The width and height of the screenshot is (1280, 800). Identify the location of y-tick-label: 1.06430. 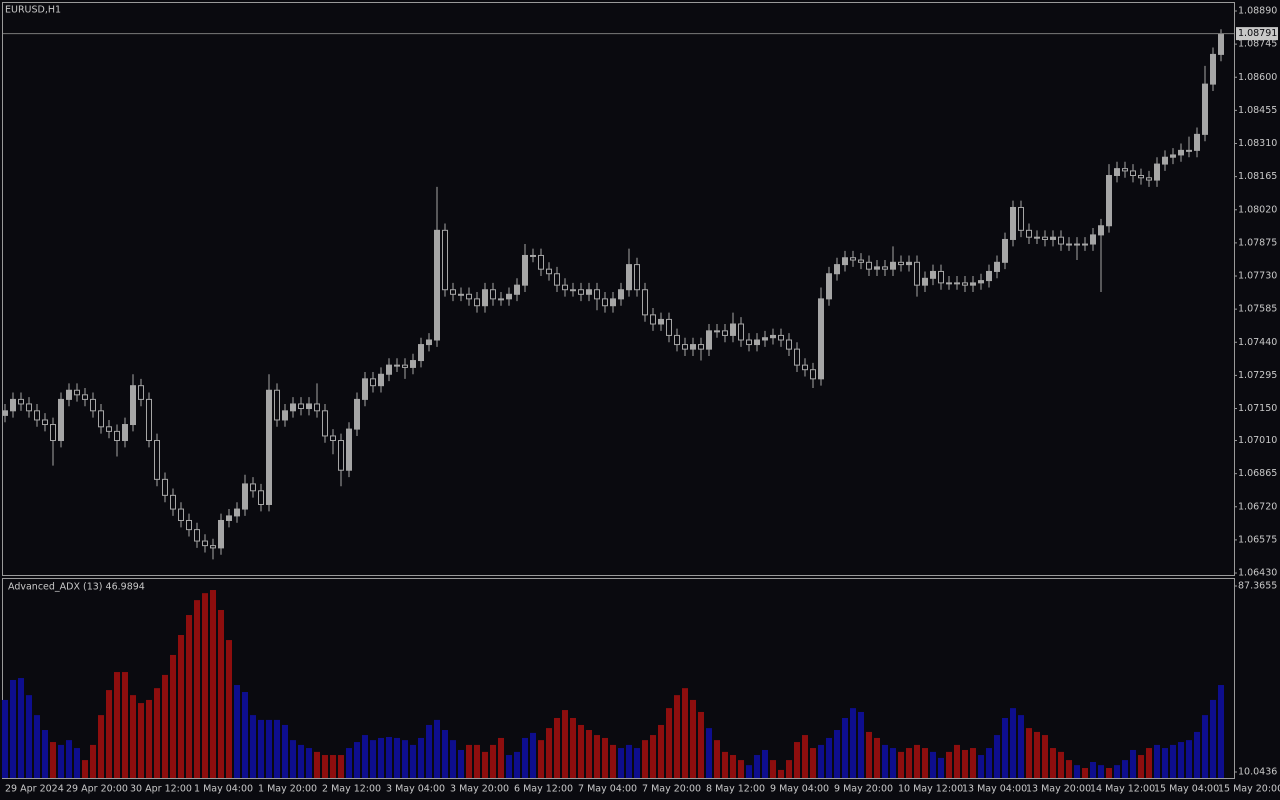
(1257, 573).